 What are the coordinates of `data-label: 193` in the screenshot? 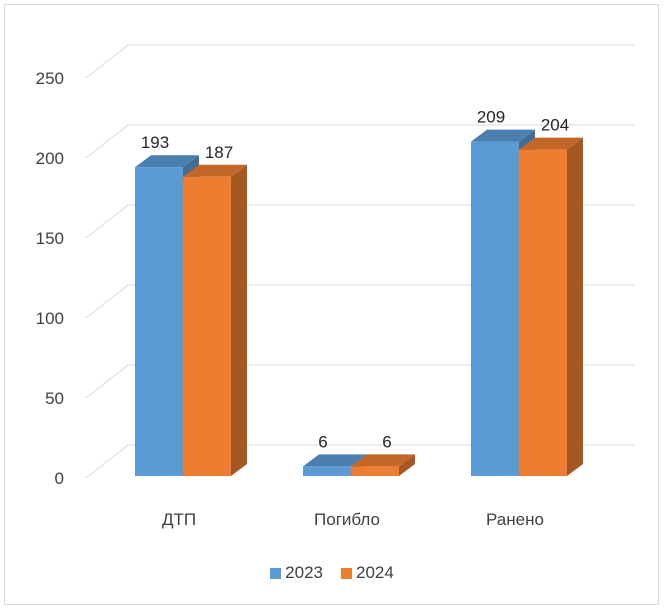 It's located at (155, 142).